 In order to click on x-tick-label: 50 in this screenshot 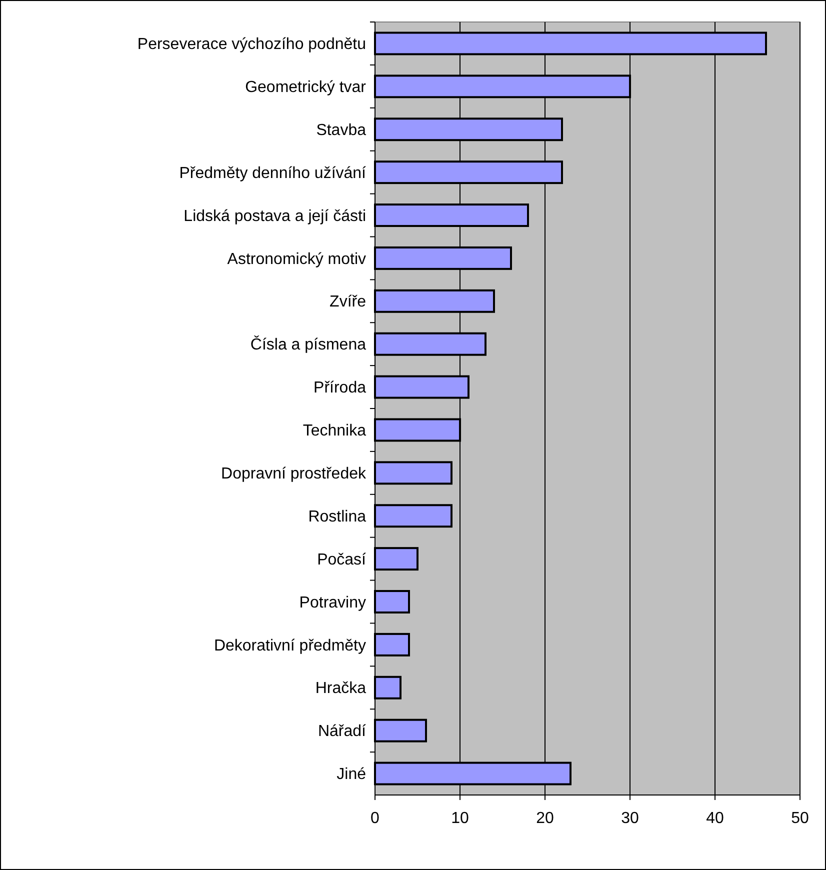, I will do `click(800, 818)`.